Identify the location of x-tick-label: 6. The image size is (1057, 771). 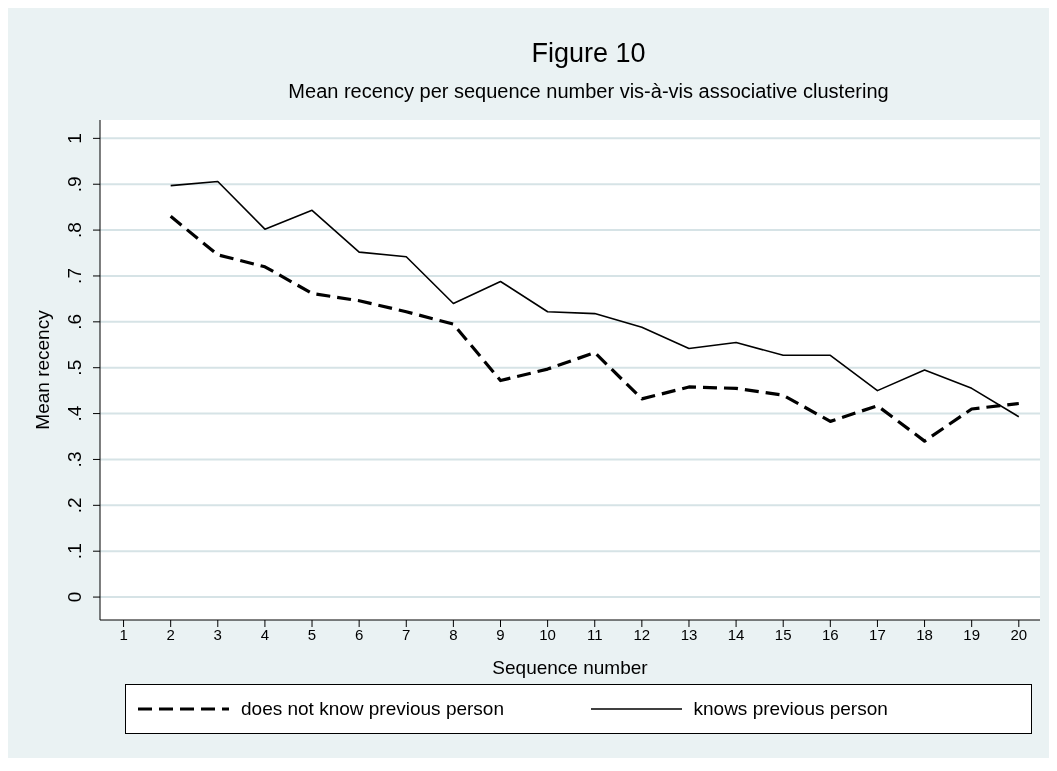
(359, 634).